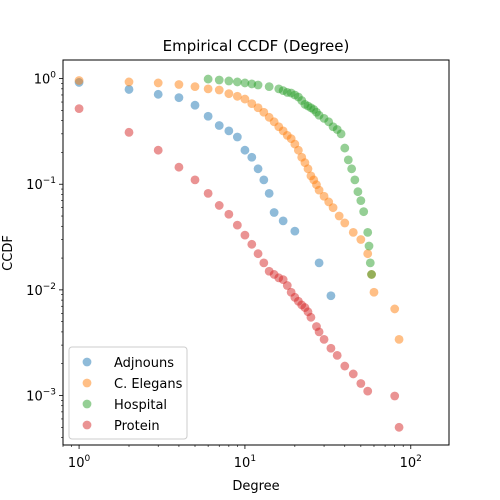 This screenshot has width=500, height=500. I want to click on legend-label: Hospital, so click(140, 405).